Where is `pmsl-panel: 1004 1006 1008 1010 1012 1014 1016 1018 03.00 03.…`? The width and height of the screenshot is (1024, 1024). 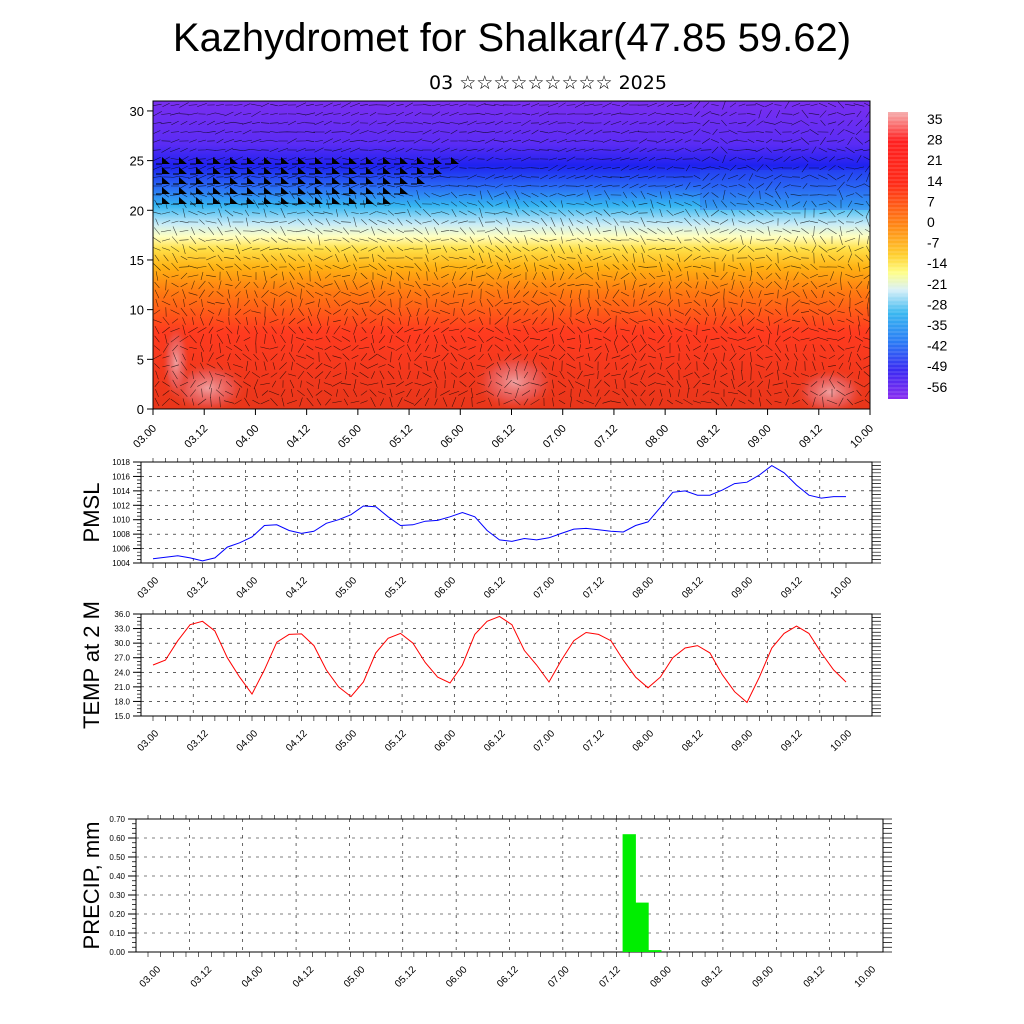
pmsl-panel: 1004 1006 1008 1010 1012 1014 1016 1018 03.00 03.… is located at coordinates (480, 529).